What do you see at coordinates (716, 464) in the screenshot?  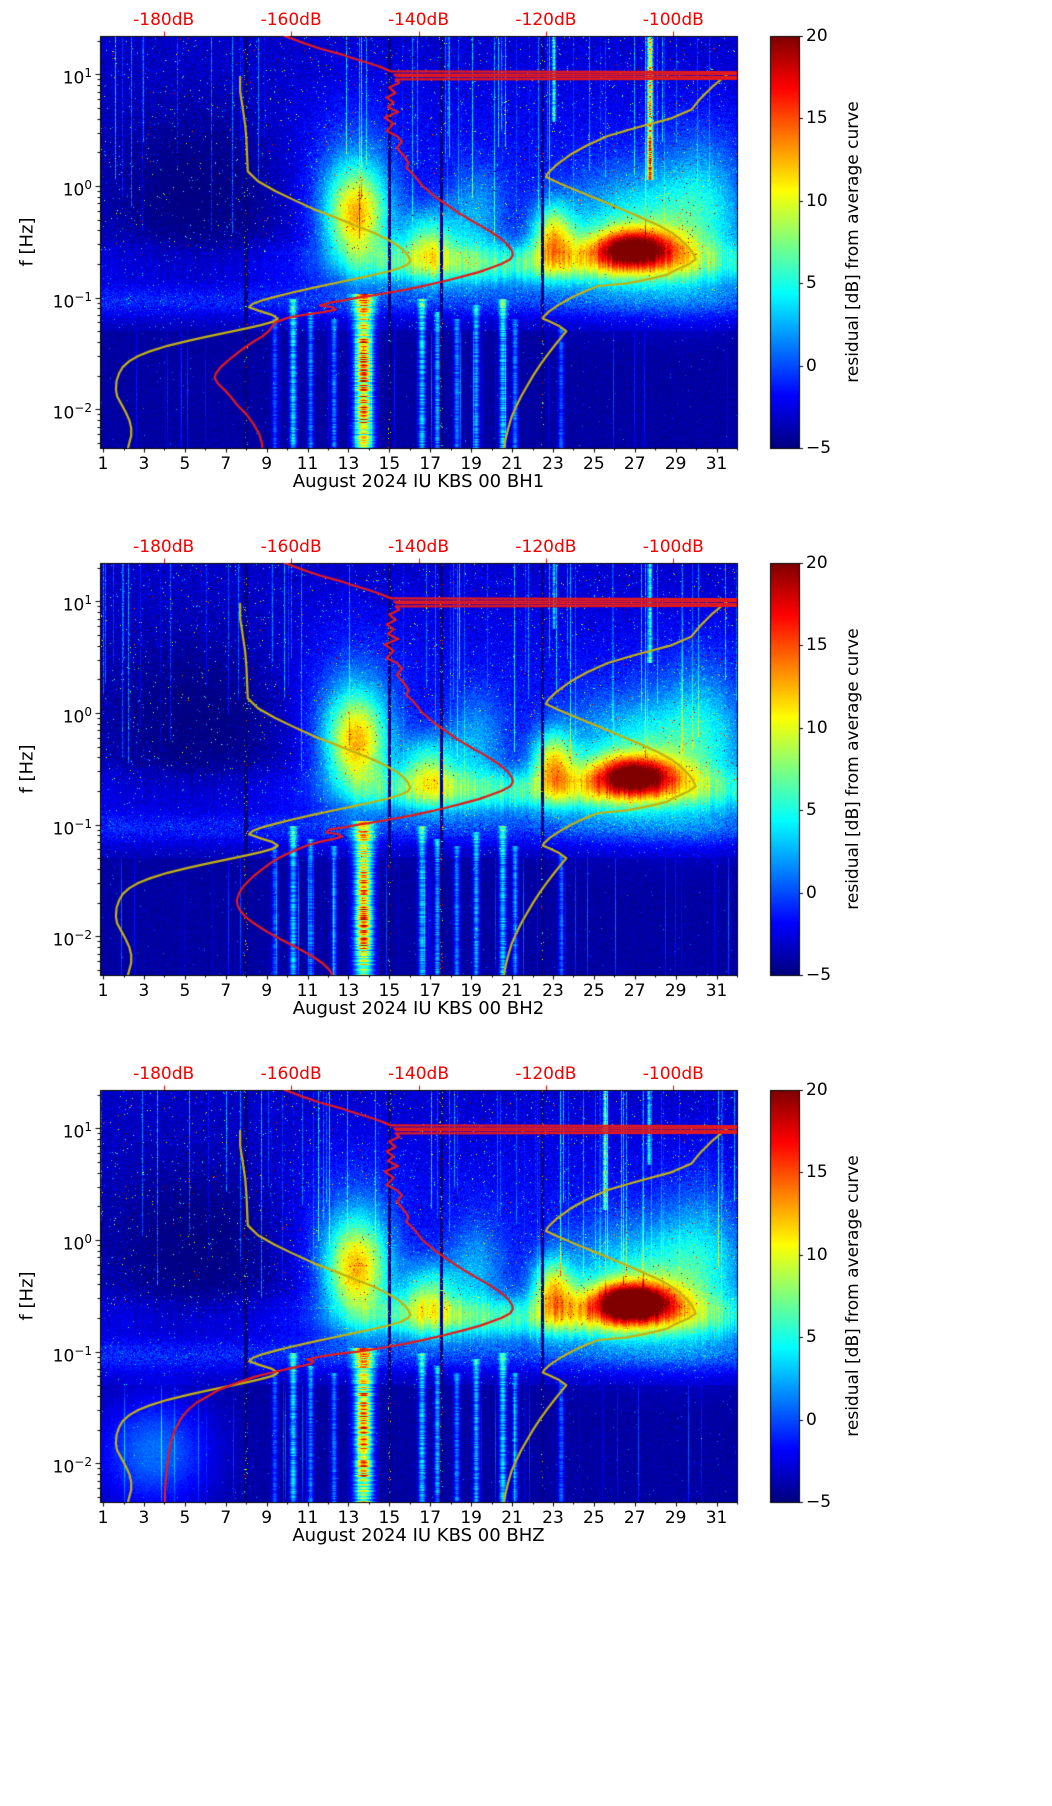 I see `x-axis-tick-label: 31` at bounding box center [716, 464].